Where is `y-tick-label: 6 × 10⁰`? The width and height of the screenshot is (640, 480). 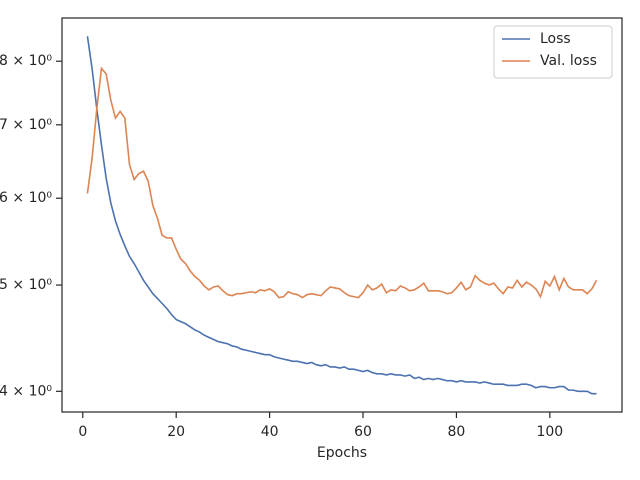 y-tick-label: 6 × 10⁰ is located at coordinates (26, 198).